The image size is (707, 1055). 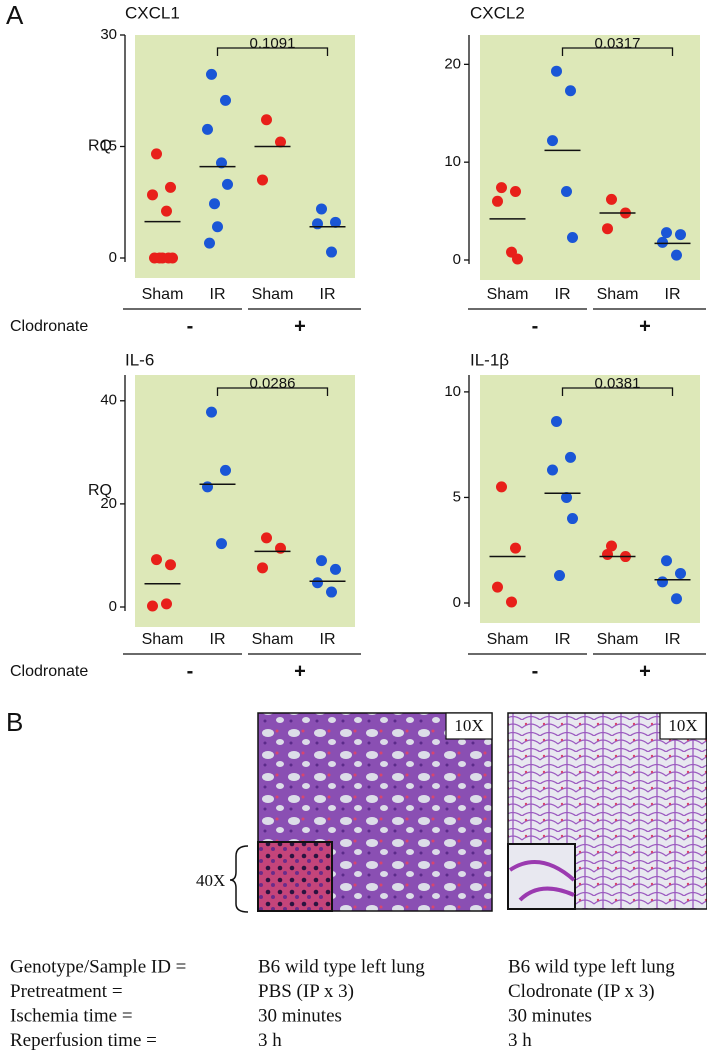 What do you see at coordinates (139, 359) in the screenshot?
I see `chart-title: IL-6` at bounding box center [139, 359].